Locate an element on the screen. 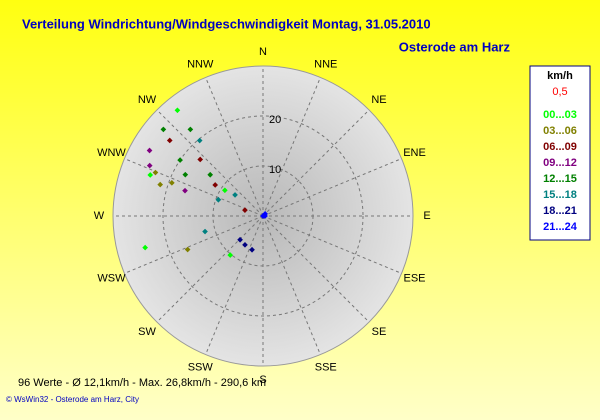 This screenshot has width=600, height=420. legend-entry: 21...24 is located at coordinates (560, 227).